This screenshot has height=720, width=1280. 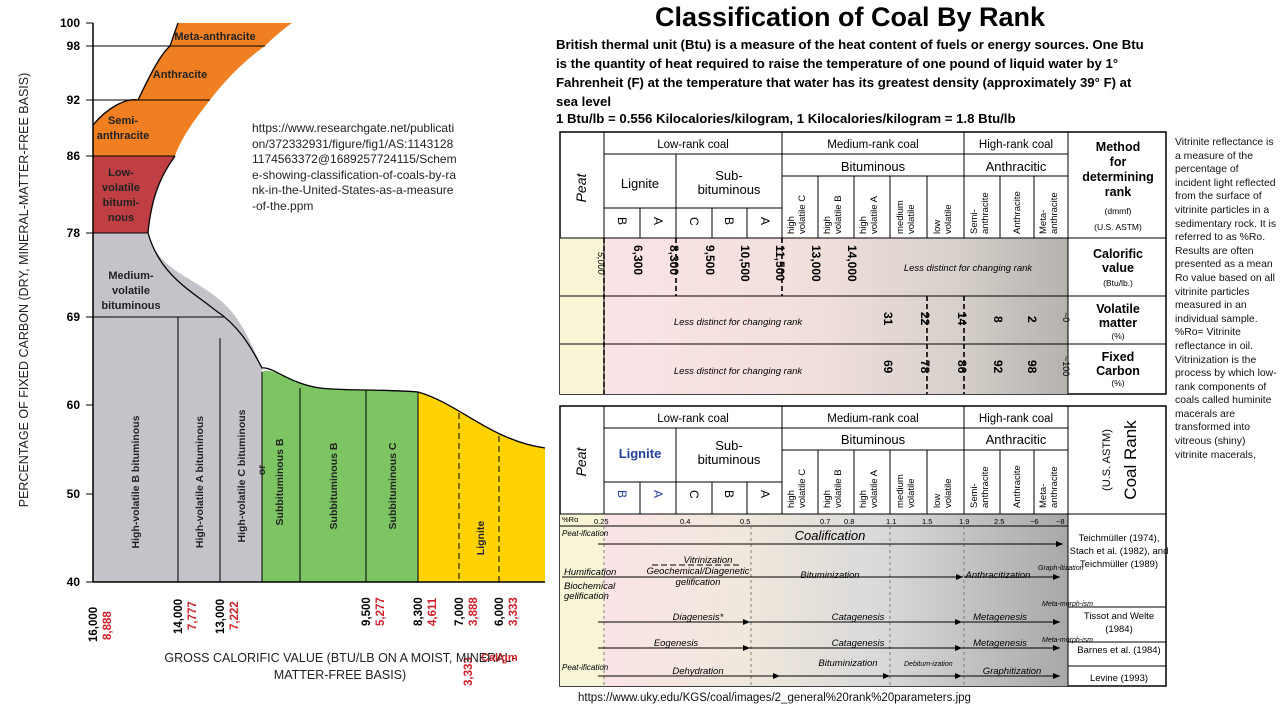 What do you see at coordinates (590, 572) in the screenshot?
I see `process-label: Humification` at bounding box center [590, 572].